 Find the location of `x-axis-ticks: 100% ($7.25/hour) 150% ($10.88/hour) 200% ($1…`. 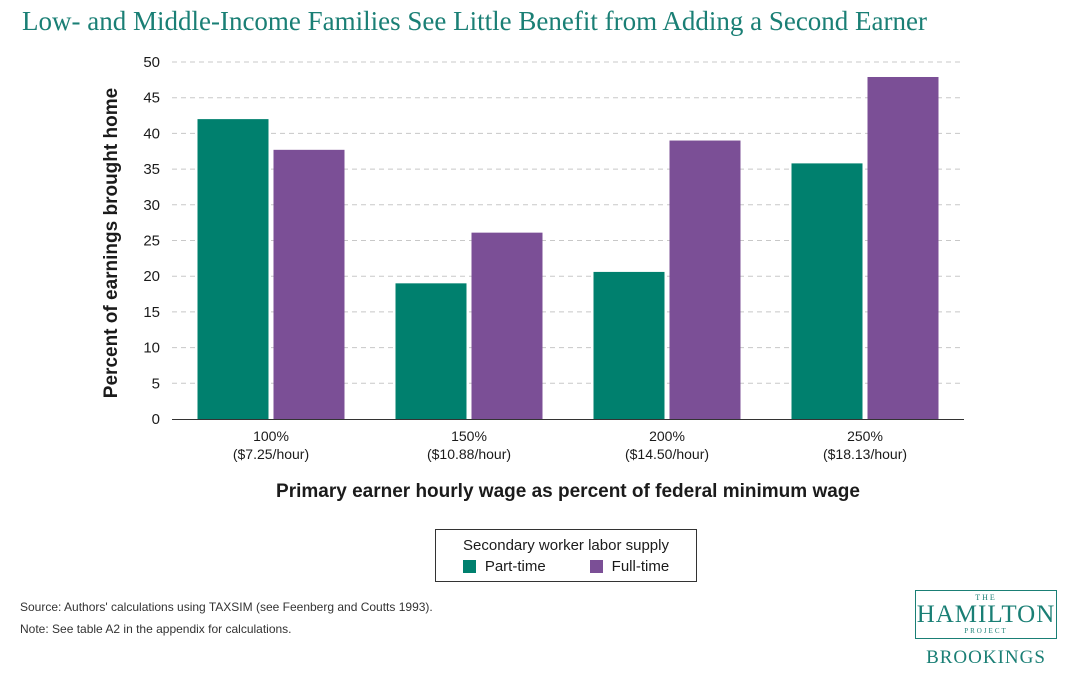

x-axis-ticks: 100% ($7.25/hour) 150% ($10.88/hour) 200% ($1… is located at coordinates (570, 445).